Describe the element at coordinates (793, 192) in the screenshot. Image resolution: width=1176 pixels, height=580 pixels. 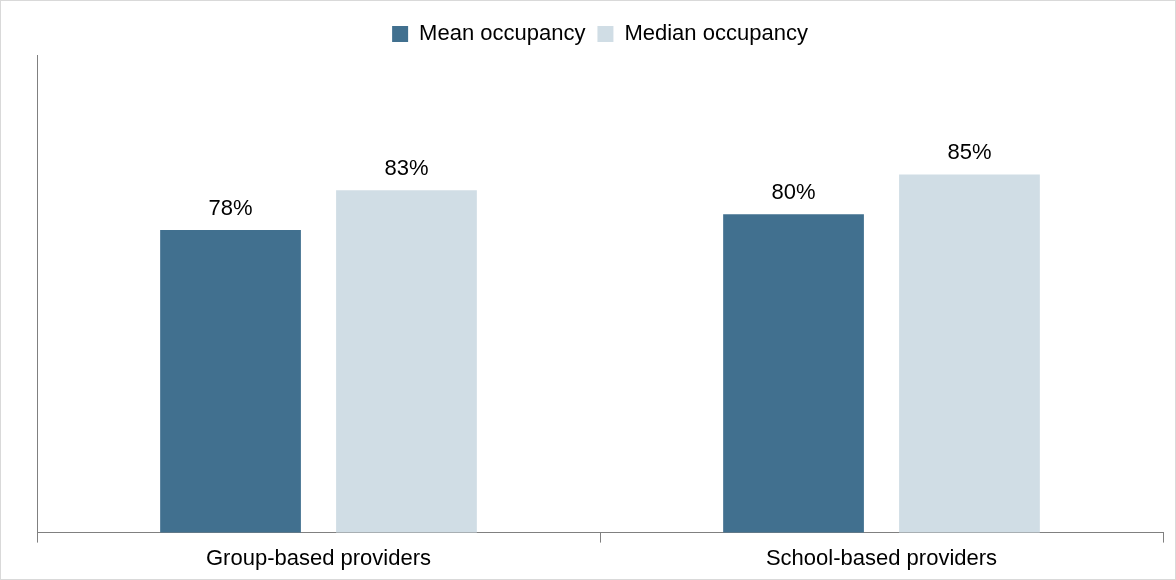
I see `data-label: 80%` at that location.